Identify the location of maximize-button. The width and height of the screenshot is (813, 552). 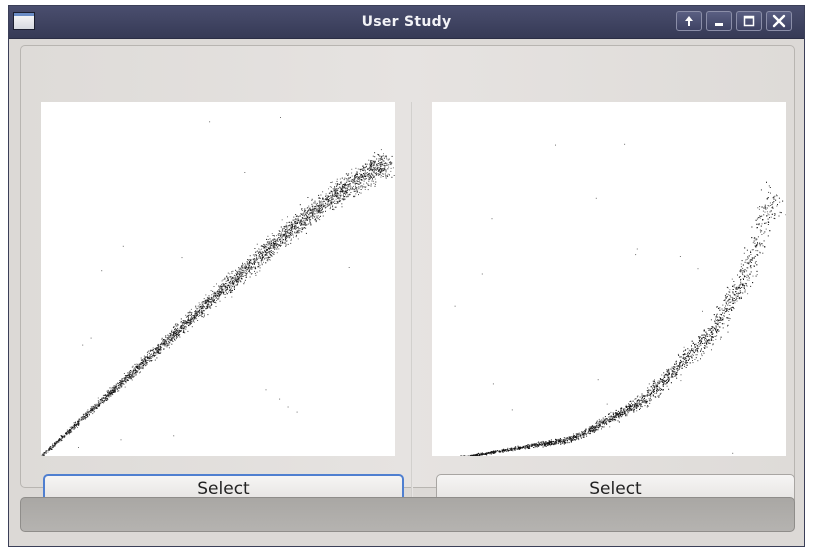
(749, 21).